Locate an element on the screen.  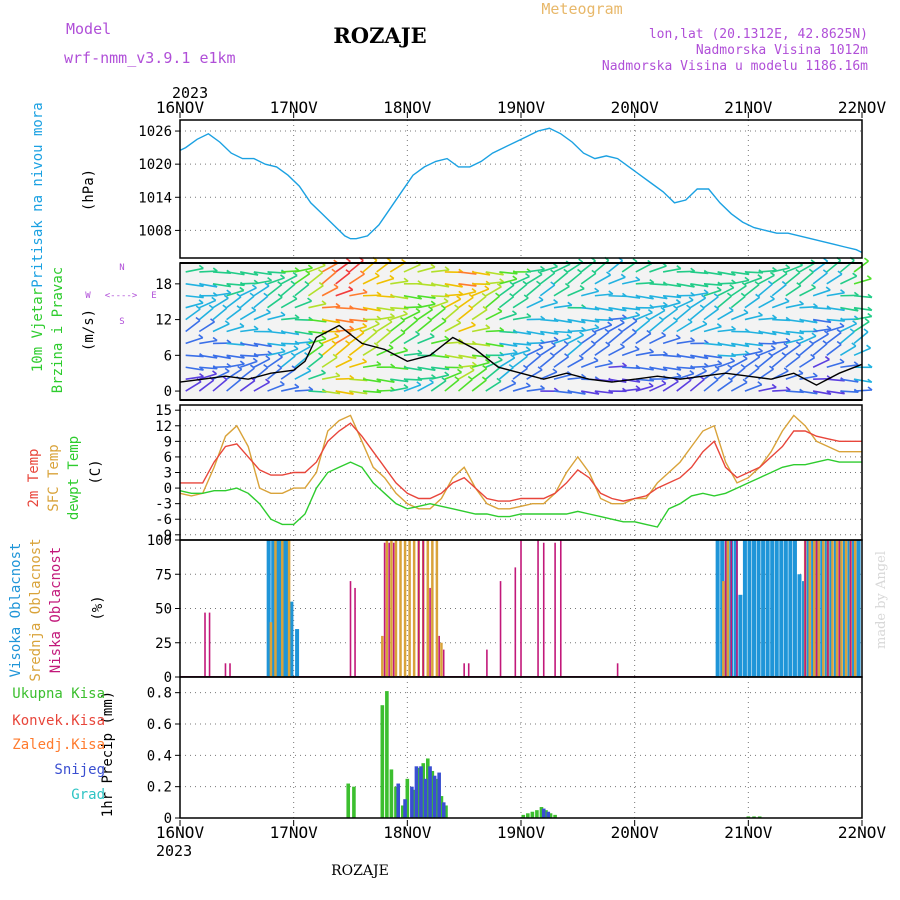
high-cloud-bar is located at coordinates (735, 608).